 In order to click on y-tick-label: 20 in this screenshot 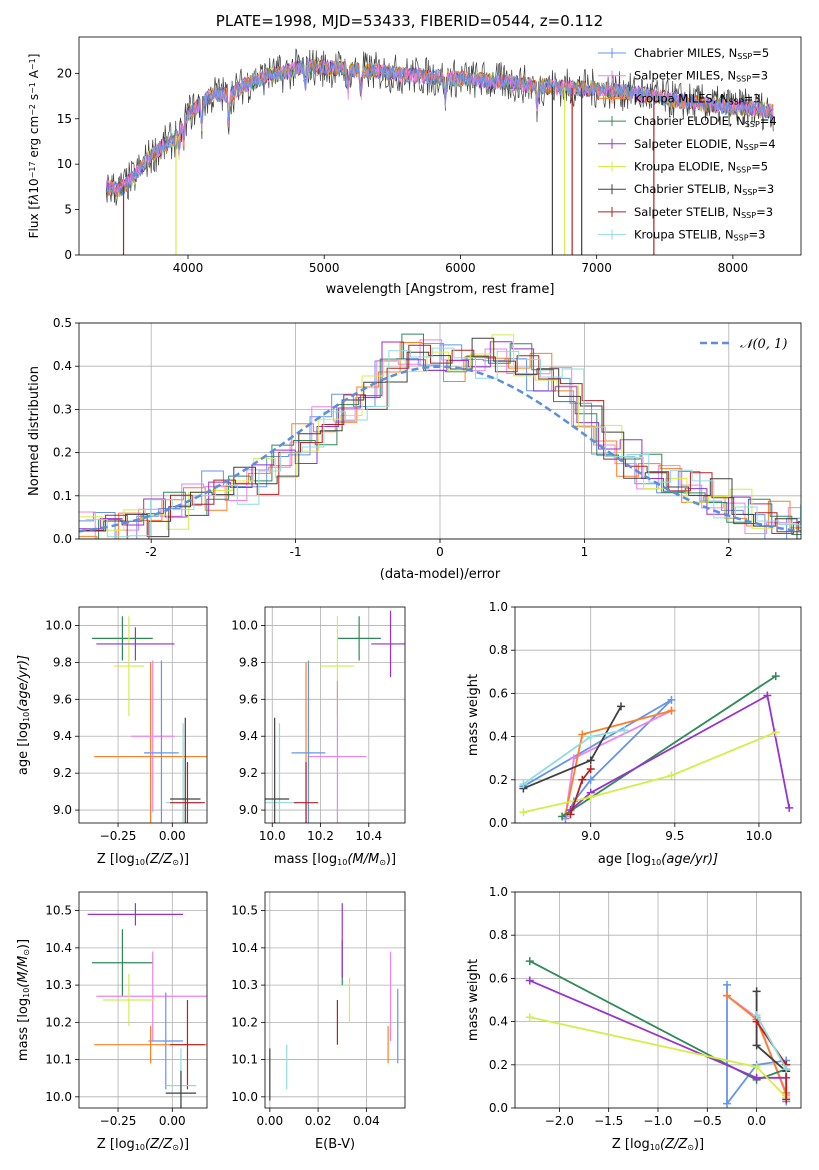, I will do `click(64, 73)`.